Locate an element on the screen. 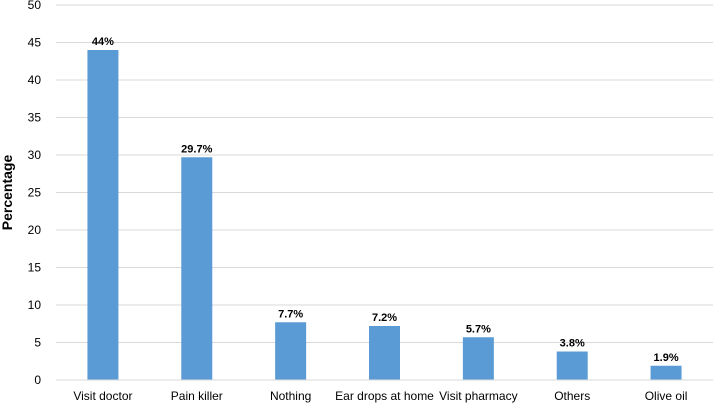 The image size is (716, 403). y-tick-label: 20 is located at coordinates (35, 230).